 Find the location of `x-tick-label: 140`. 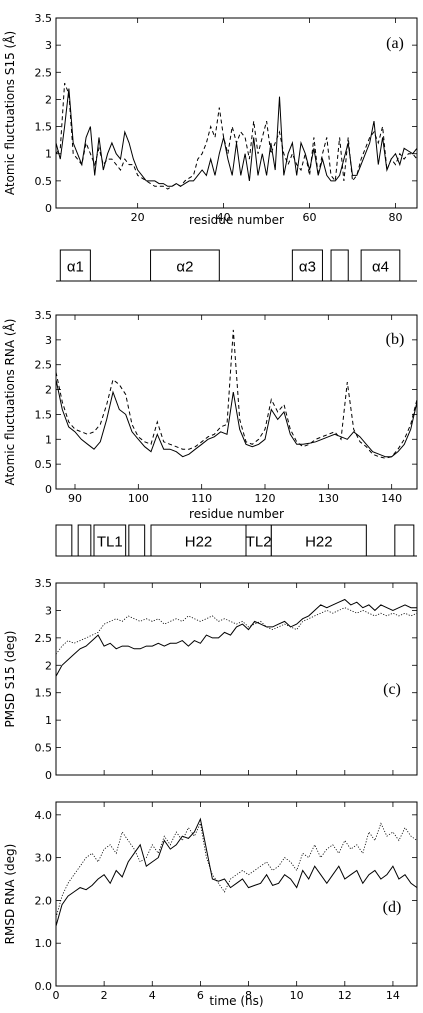

x-tick-label: 140 is located at coordinates (391, 498).